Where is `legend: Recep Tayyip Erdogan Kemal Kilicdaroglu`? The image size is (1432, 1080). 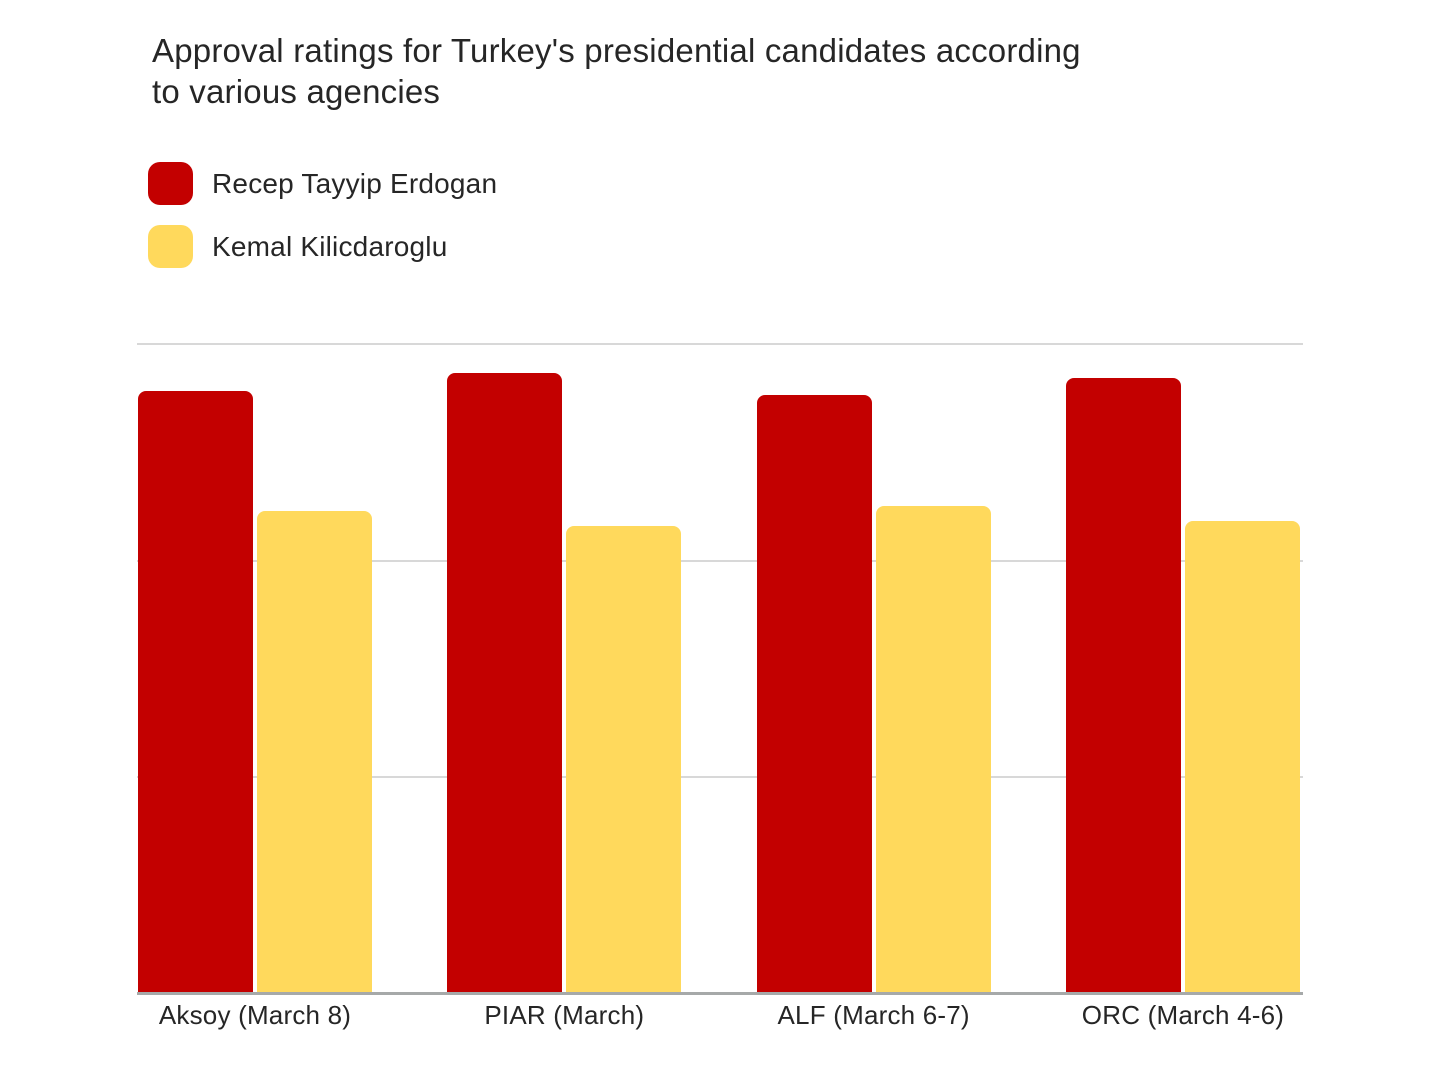
legend: Recep Tayyip Erdogan Kemal Kilicdaroglu is located at coordinates (322, 225).